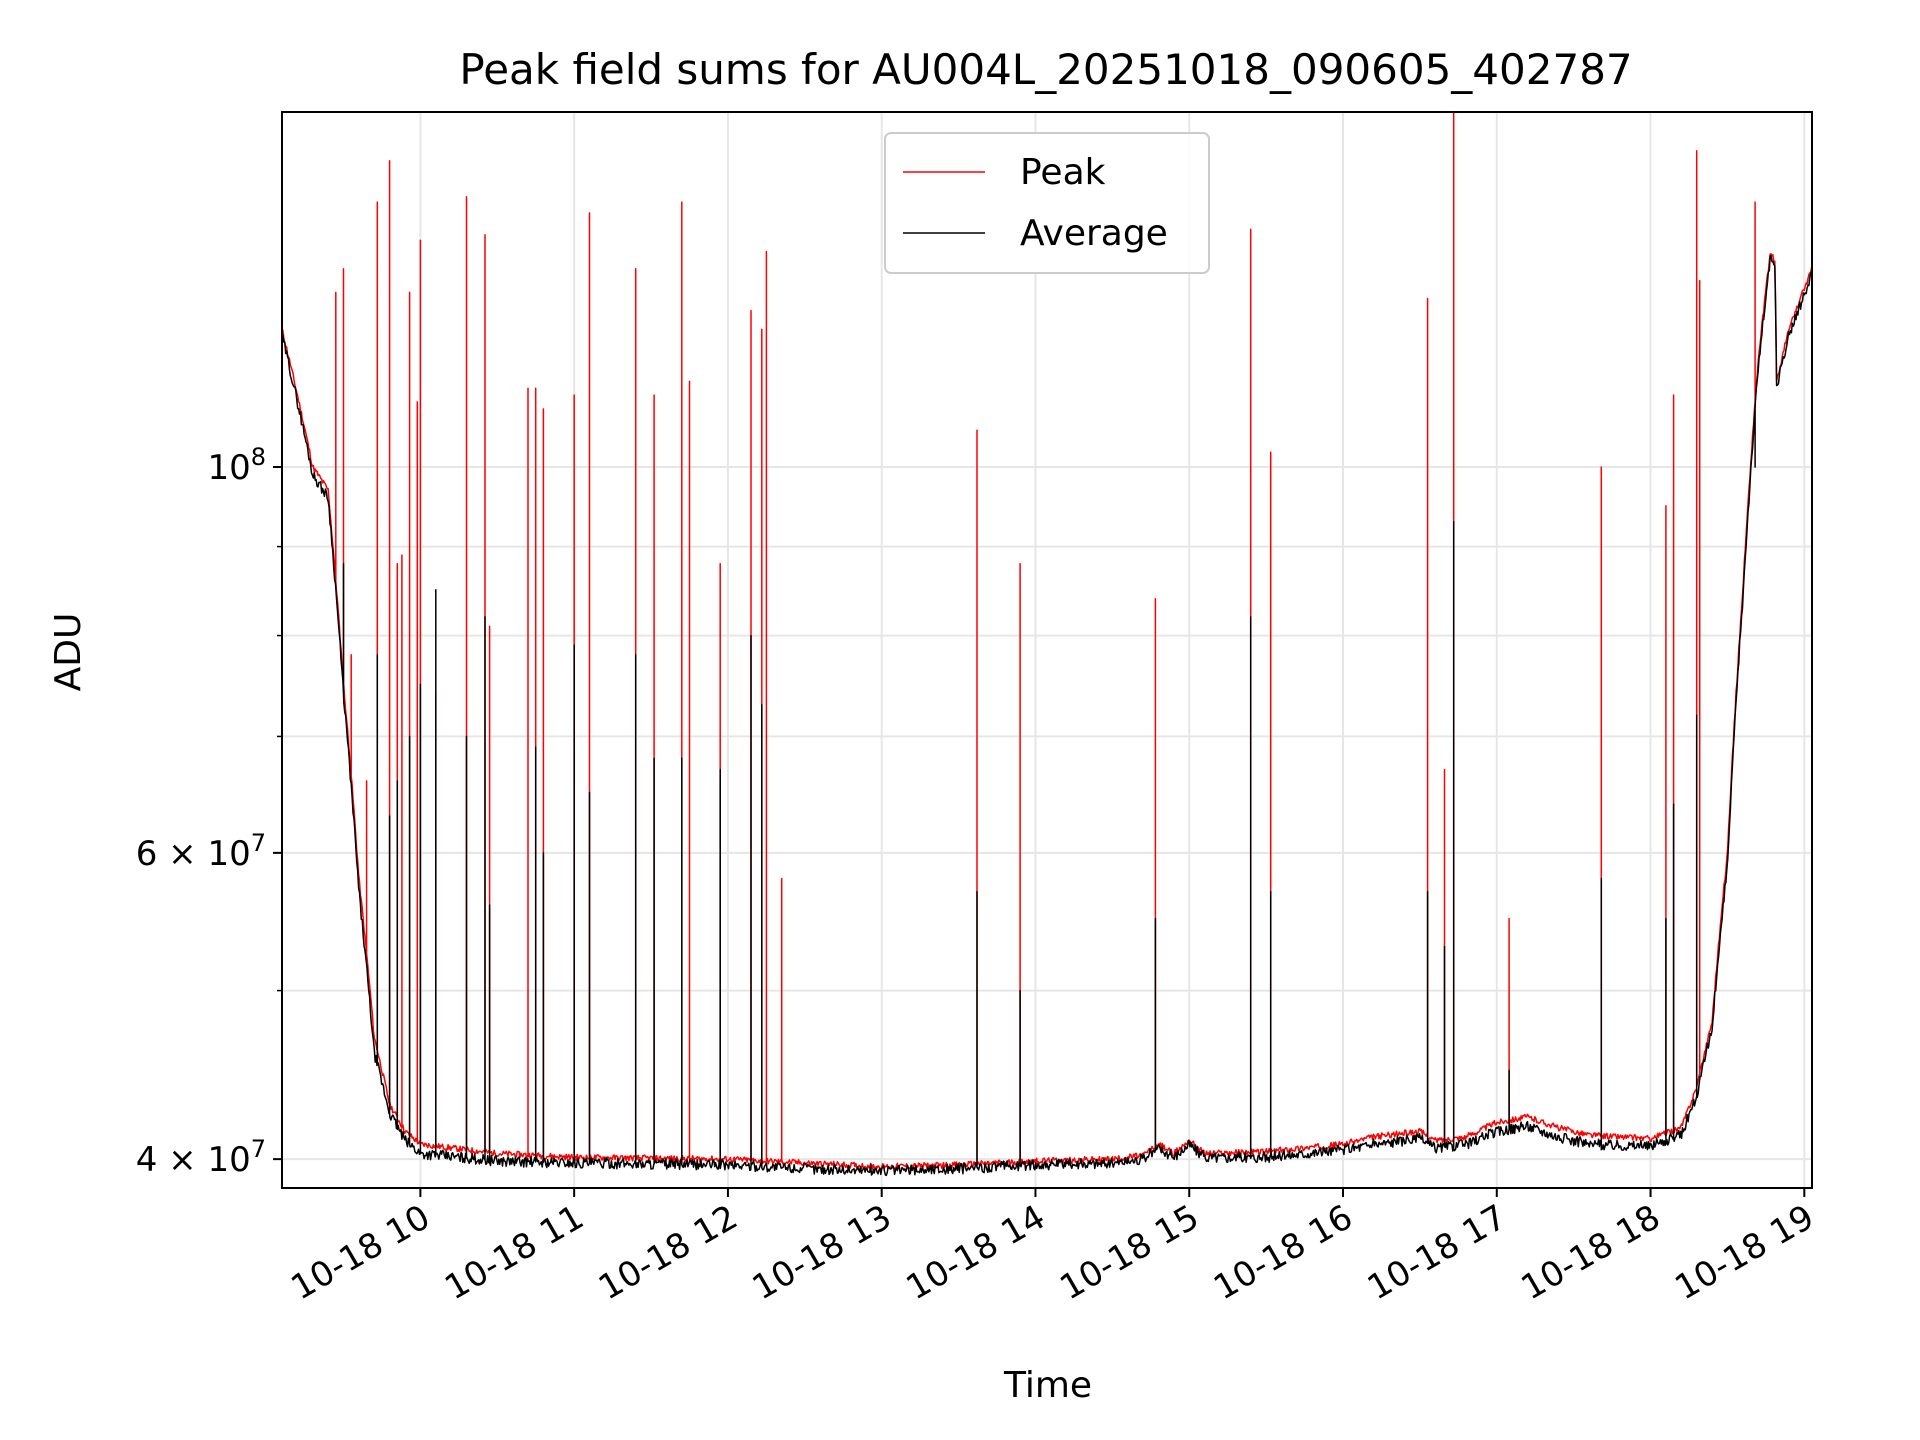 The height and width of the screenshot is (1440, 1920). Describe the element at coordinates (1063, 172) in the screenshot. I see `legend-peak-label: Peak` at that location.